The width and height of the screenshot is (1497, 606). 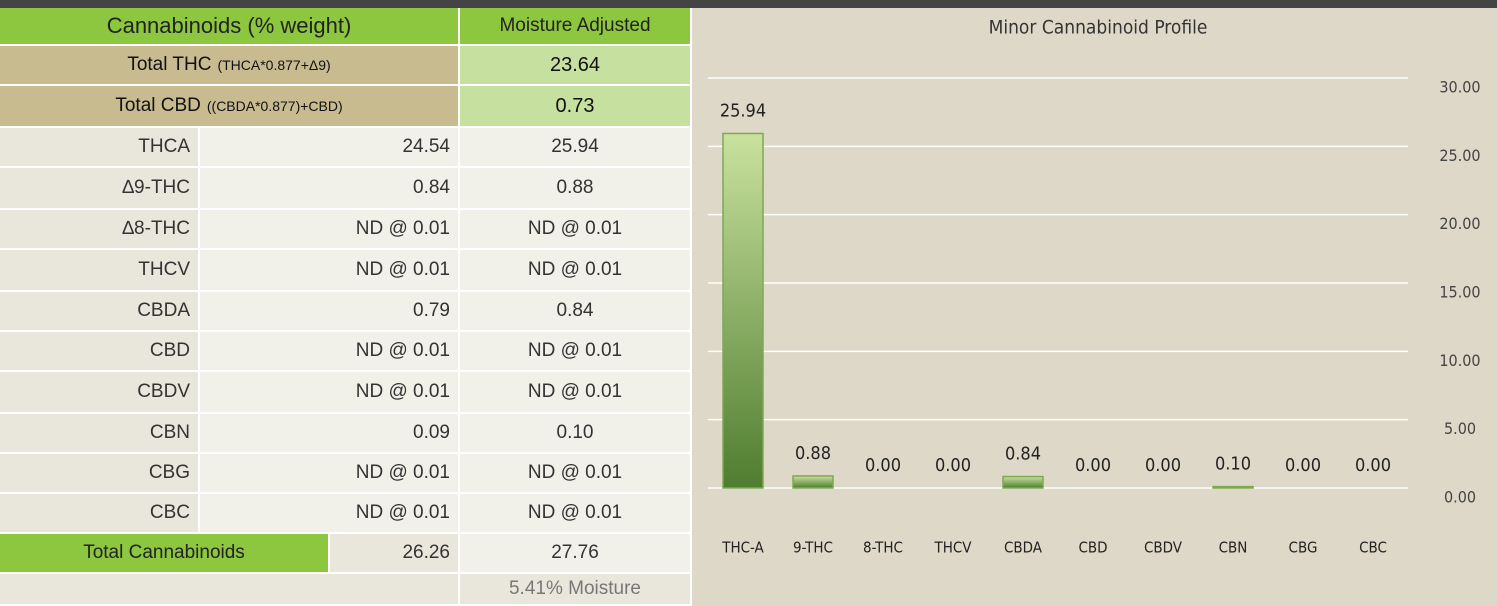 What do you see at coordinates (274, 65) in the screenshot?
I see `formula: (THCA*0.877+Δ9)` at bounding box center [274, 65].